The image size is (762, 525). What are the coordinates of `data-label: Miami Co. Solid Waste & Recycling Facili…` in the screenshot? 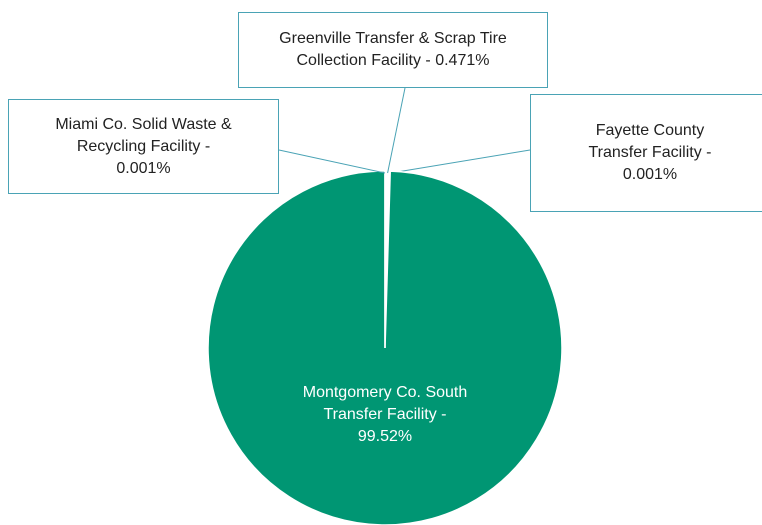 It's located at (143, 146).